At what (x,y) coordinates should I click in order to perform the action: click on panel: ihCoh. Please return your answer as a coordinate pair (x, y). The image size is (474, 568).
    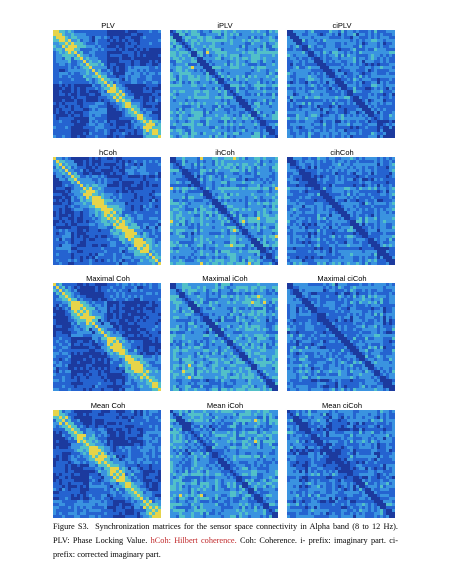
    Looking at the image, I should click on (225, 206).